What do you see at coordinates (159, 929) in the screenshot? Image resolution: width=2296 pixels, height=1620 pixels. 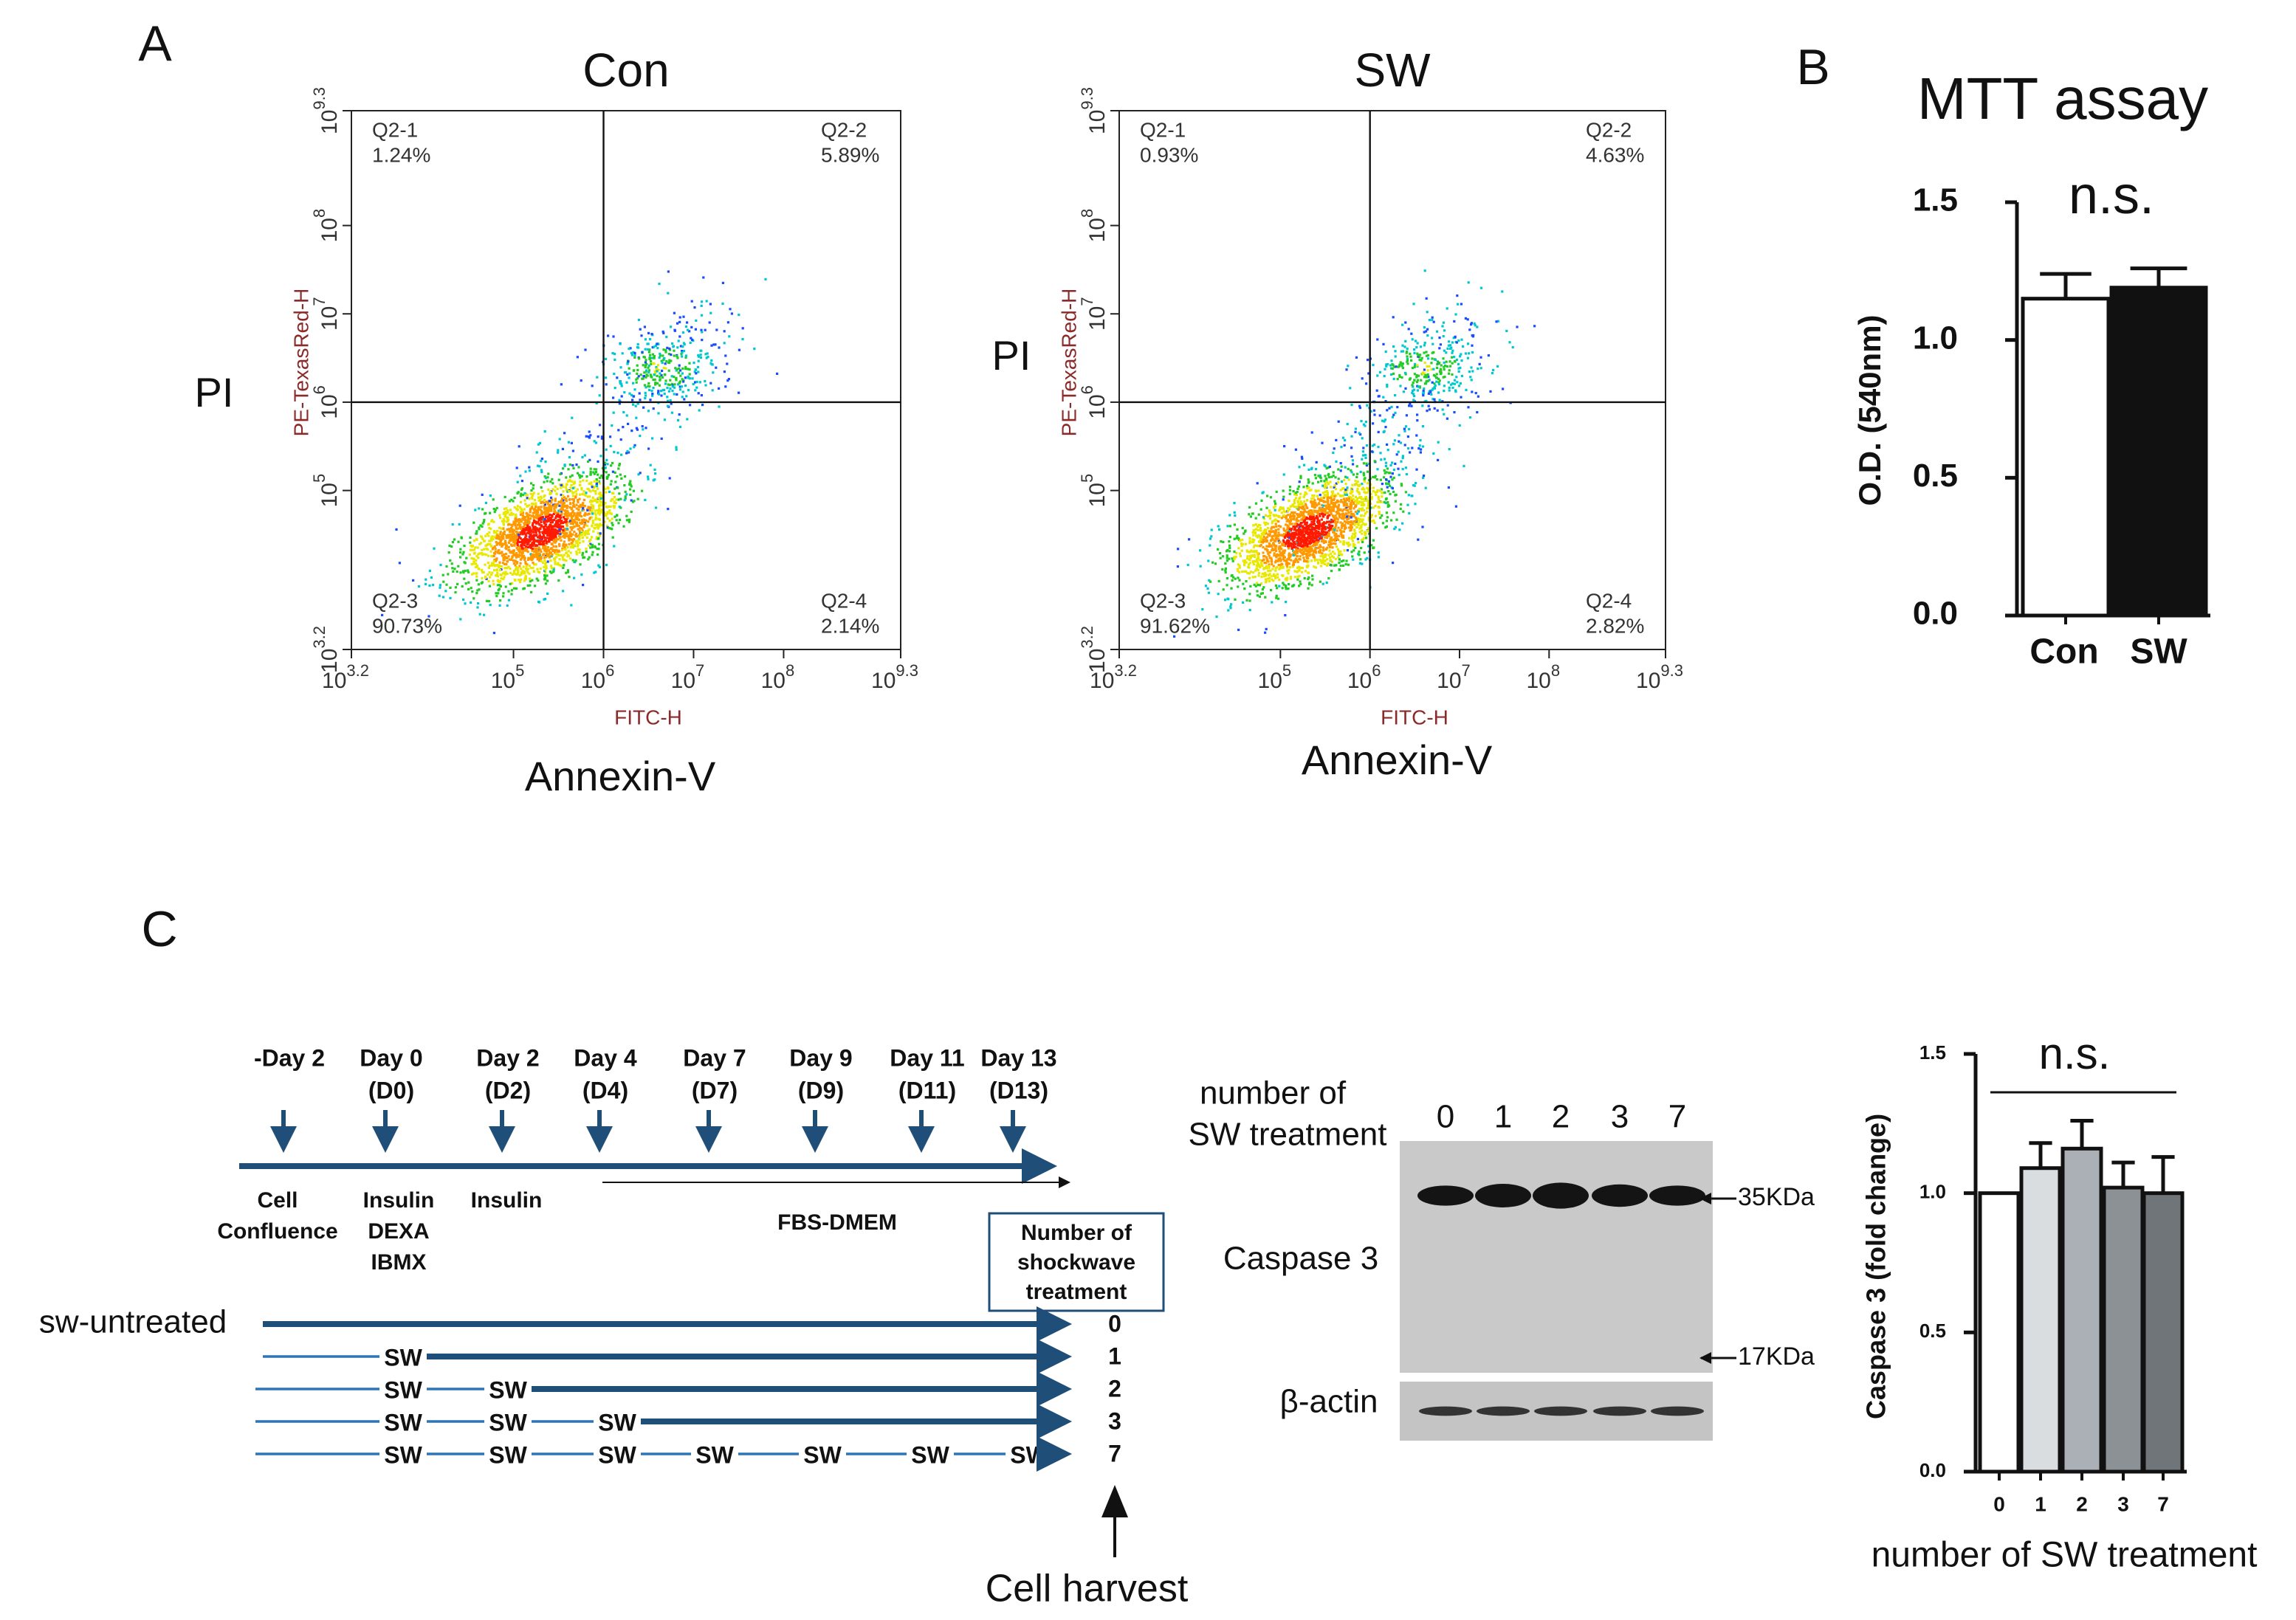 I see `panel-label: C` at bounding box center [159, 929].